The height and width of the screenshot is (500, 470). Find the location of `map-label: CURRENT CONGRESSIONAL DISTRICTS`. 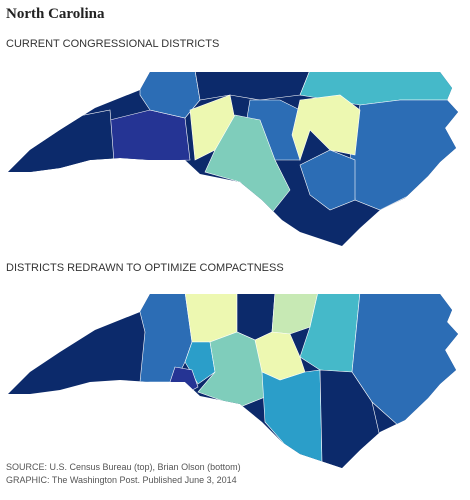

map-label: CURRENT CONGRESSIONAL DISTRICTS is located at coordinates (112, 44).